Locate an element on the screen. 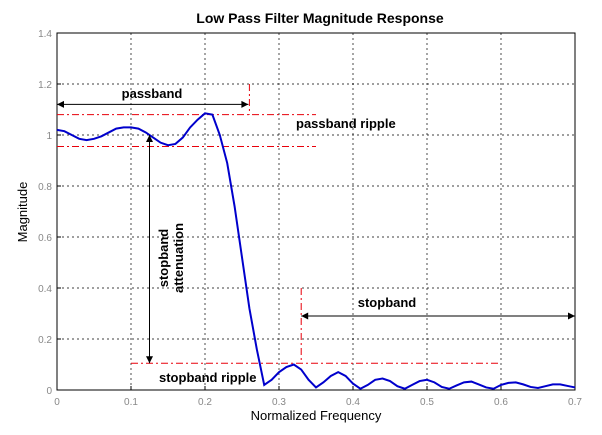 This screenshot has height=435, width=602. x-tick-labels: 0 0.1 0.2 0.3 0.4 0.5 0.6 0.7 is located at coordinates (318, 397).